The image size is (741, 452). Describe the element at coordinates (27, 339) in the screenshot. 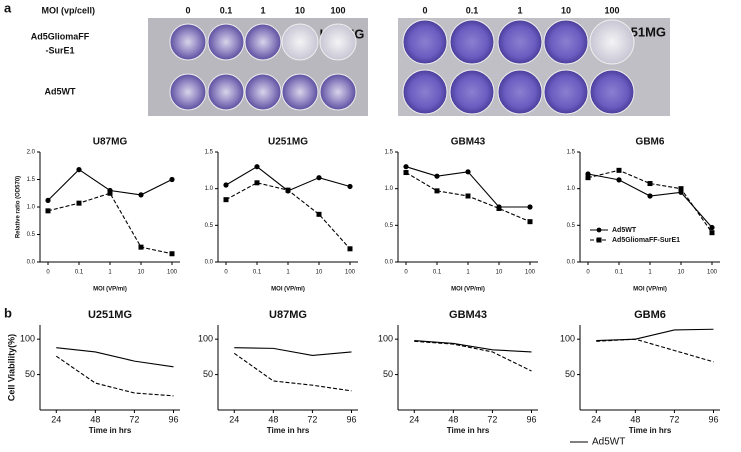

I see `y-tick-label: 100` at that location.